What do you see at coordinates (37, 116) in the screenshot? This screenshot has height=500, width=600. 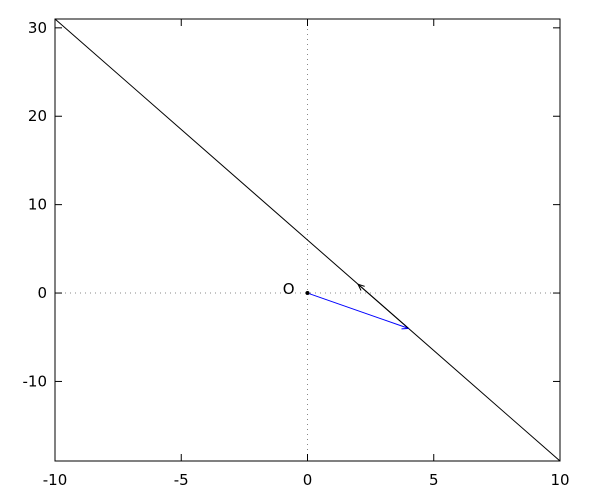 I see `y-tick-label: 20` at bounding box center [37, 116].